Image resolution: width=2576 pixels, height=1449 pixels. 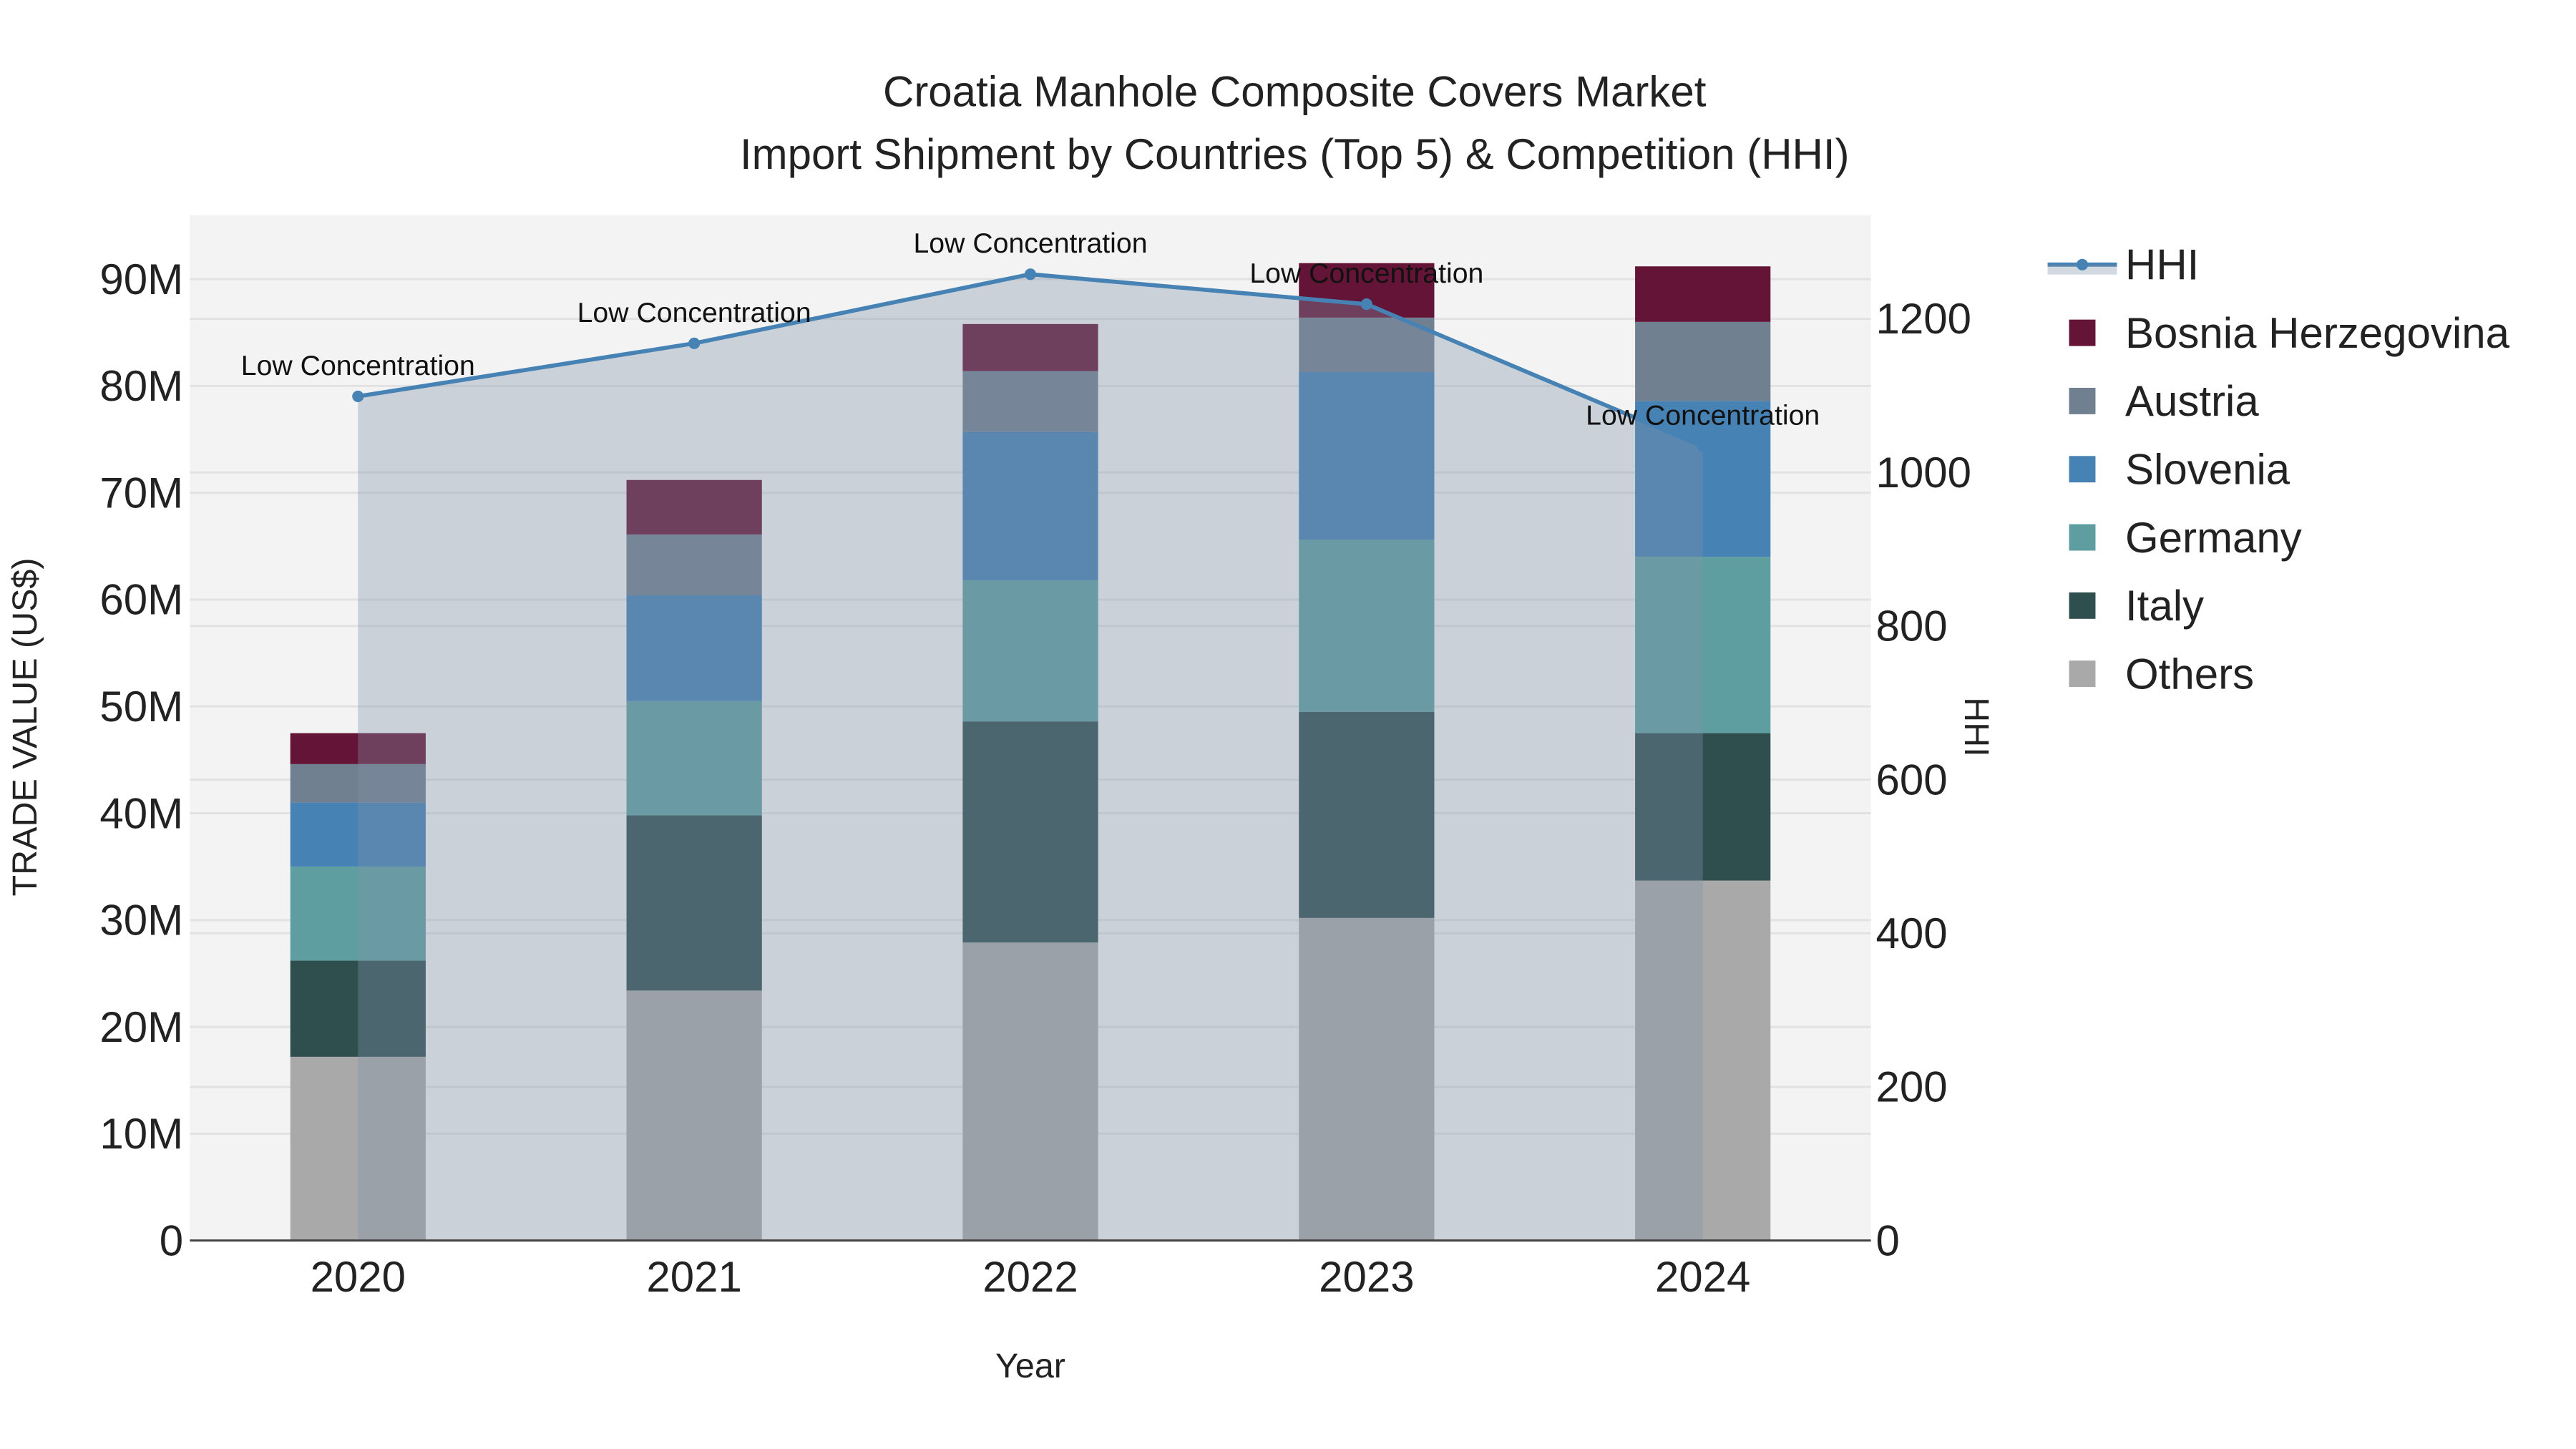 What do you see at coordinates (1702, 1277) in the screenshot?
I see `x-tick-label: 2024` at bounding box center [1702, 1277].